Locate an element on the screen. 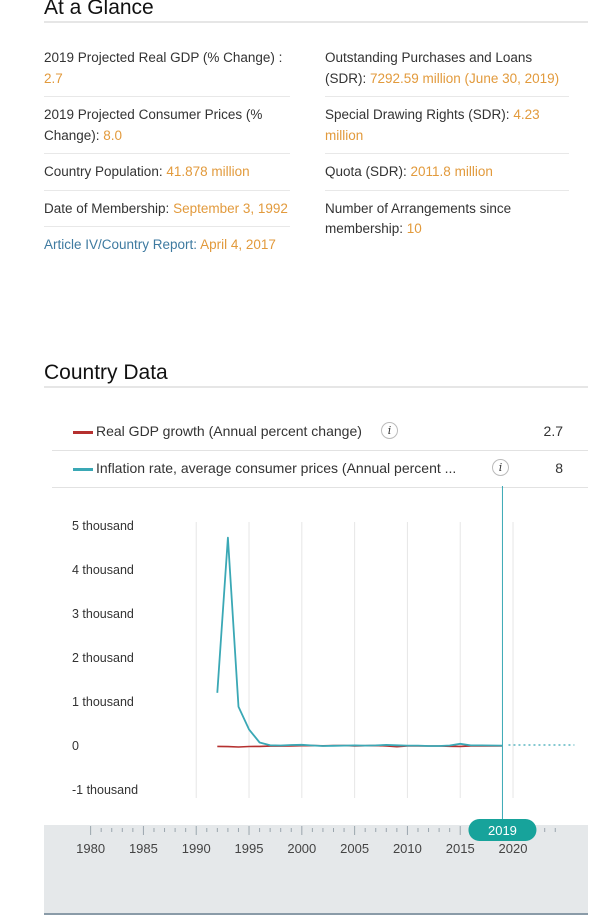 This screenshot has width=592, height=915. fact-value: September 3, 1992 is located at coordinates (230, 208).